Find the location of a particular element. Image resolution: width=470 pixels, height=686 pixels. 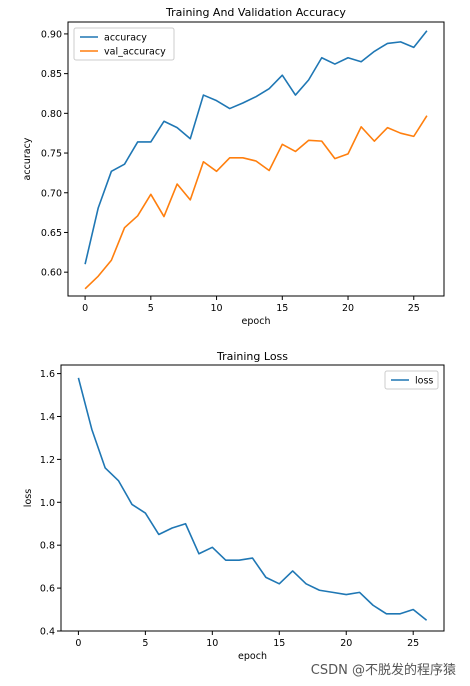

y-tick-label: 0.85 is located at coordinates (51, 74).